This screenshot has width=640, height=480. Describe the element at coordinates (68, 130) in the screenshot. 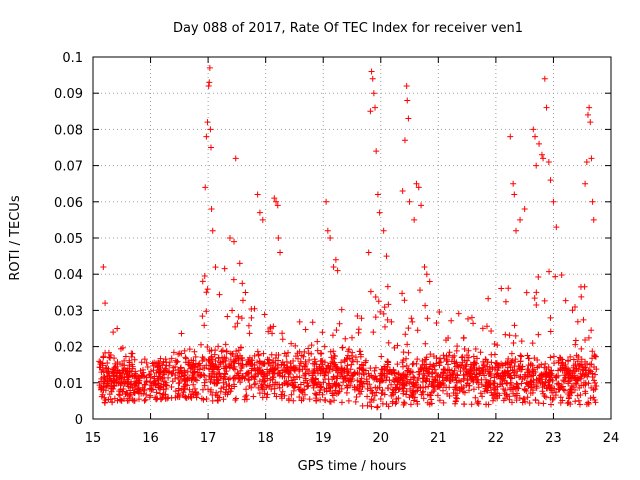

I see `y-tick-label: 0.08` at that location.